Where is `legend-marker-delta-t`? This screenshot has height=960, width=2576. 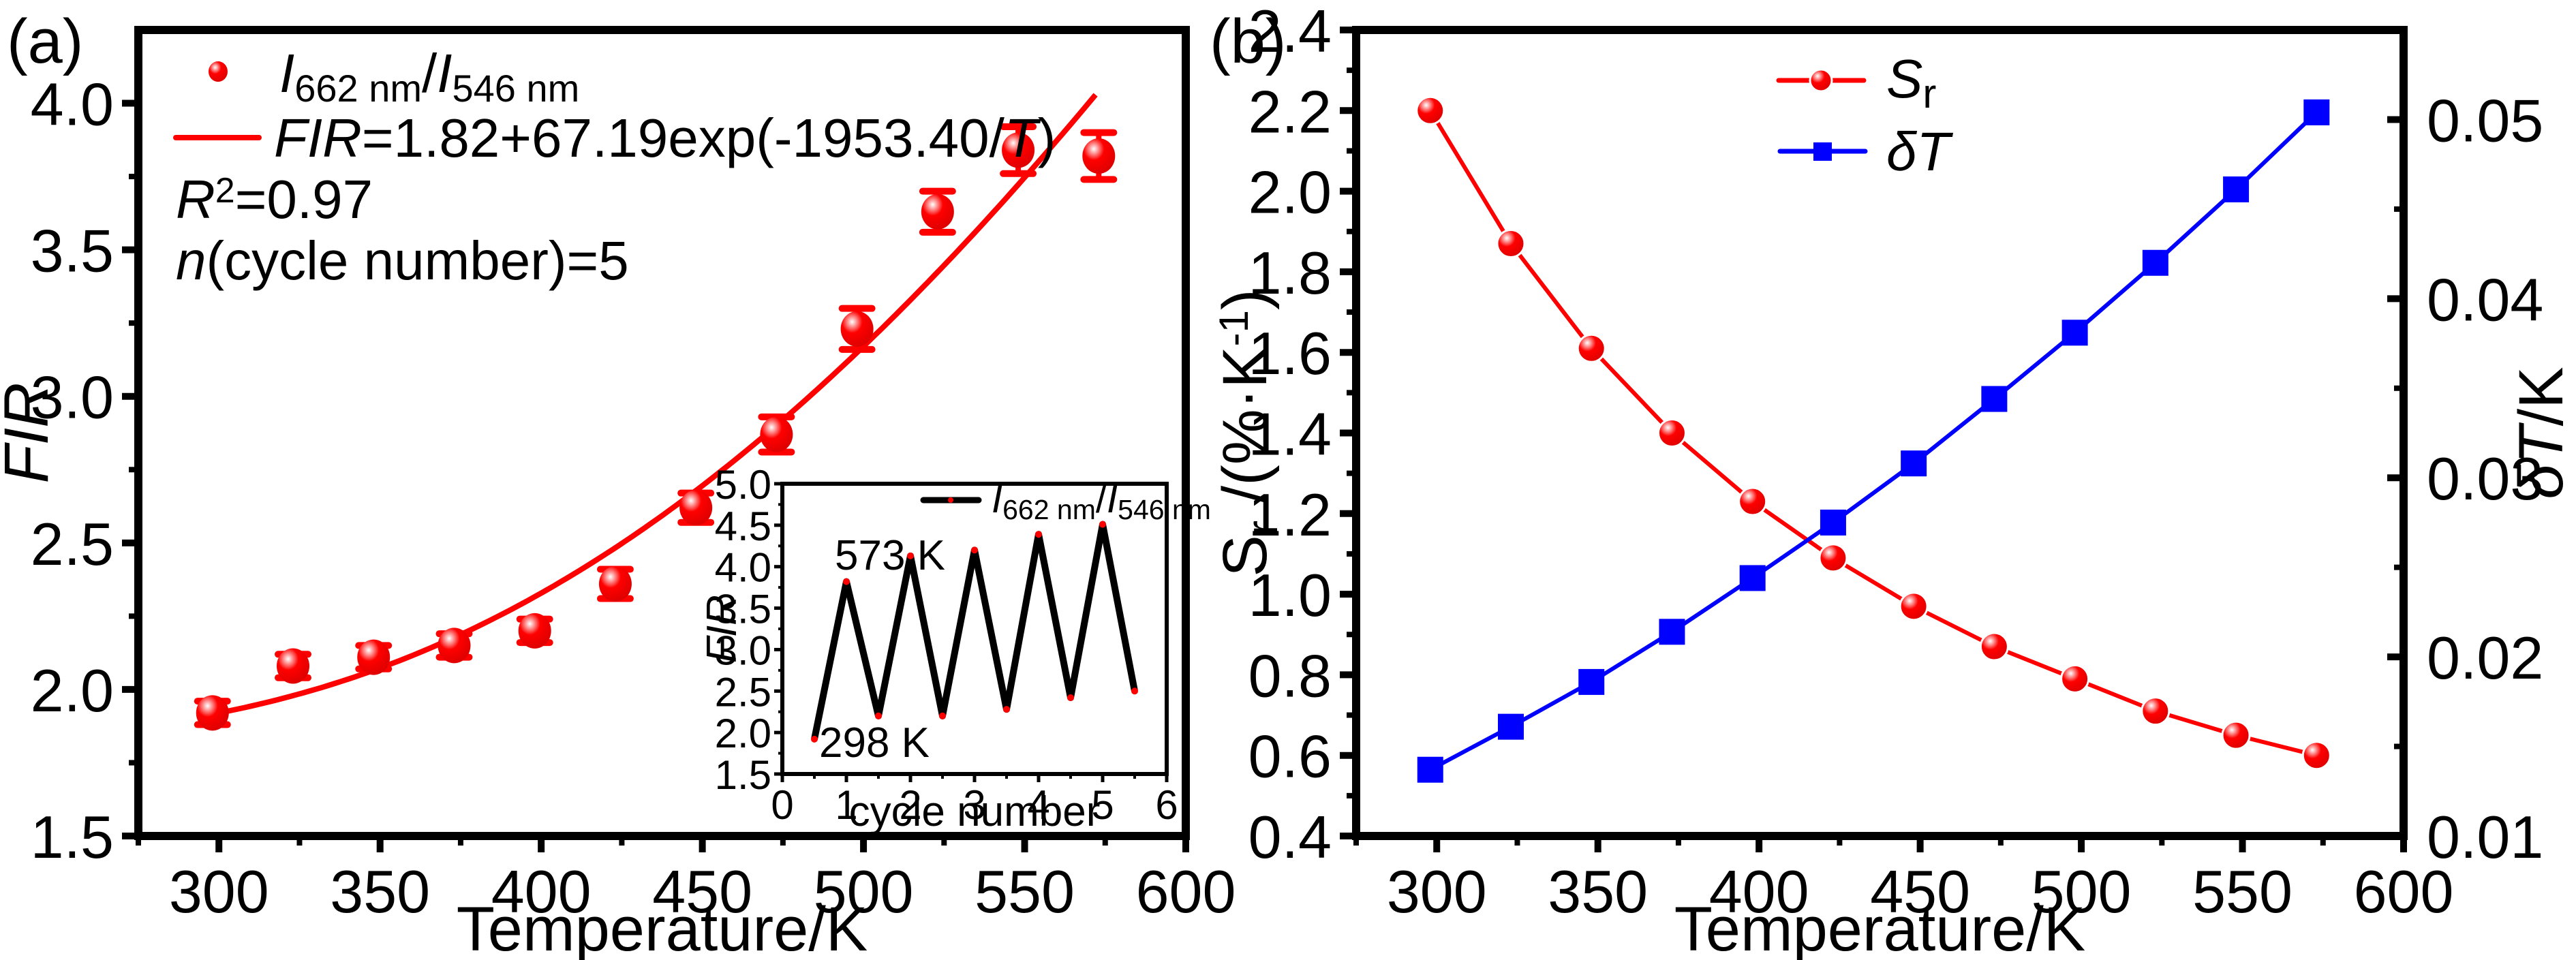
legend-marker-delta-t is located at coordinates (1822, 152).